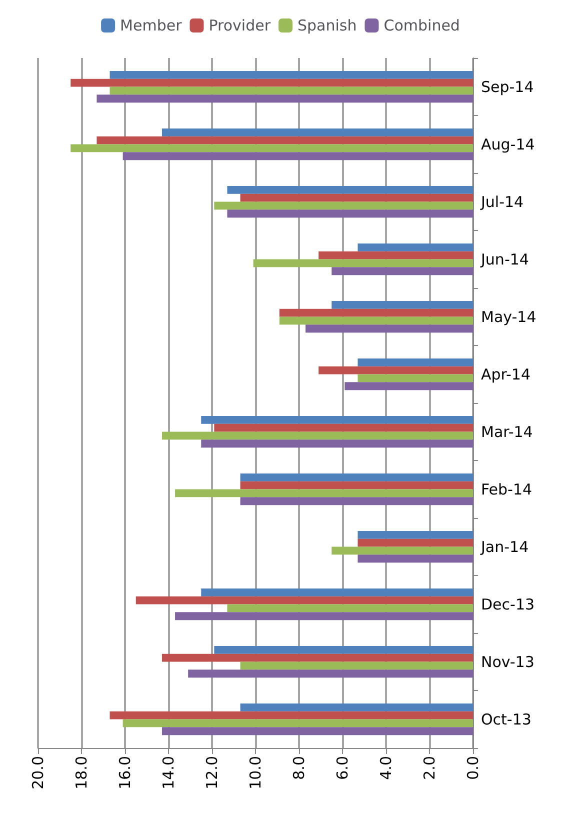 This screenshot has height=816, width=561. Describe the element at coordinates (429, 768) in the screenshot. I see `x-tick-label: 2.0` at that location.